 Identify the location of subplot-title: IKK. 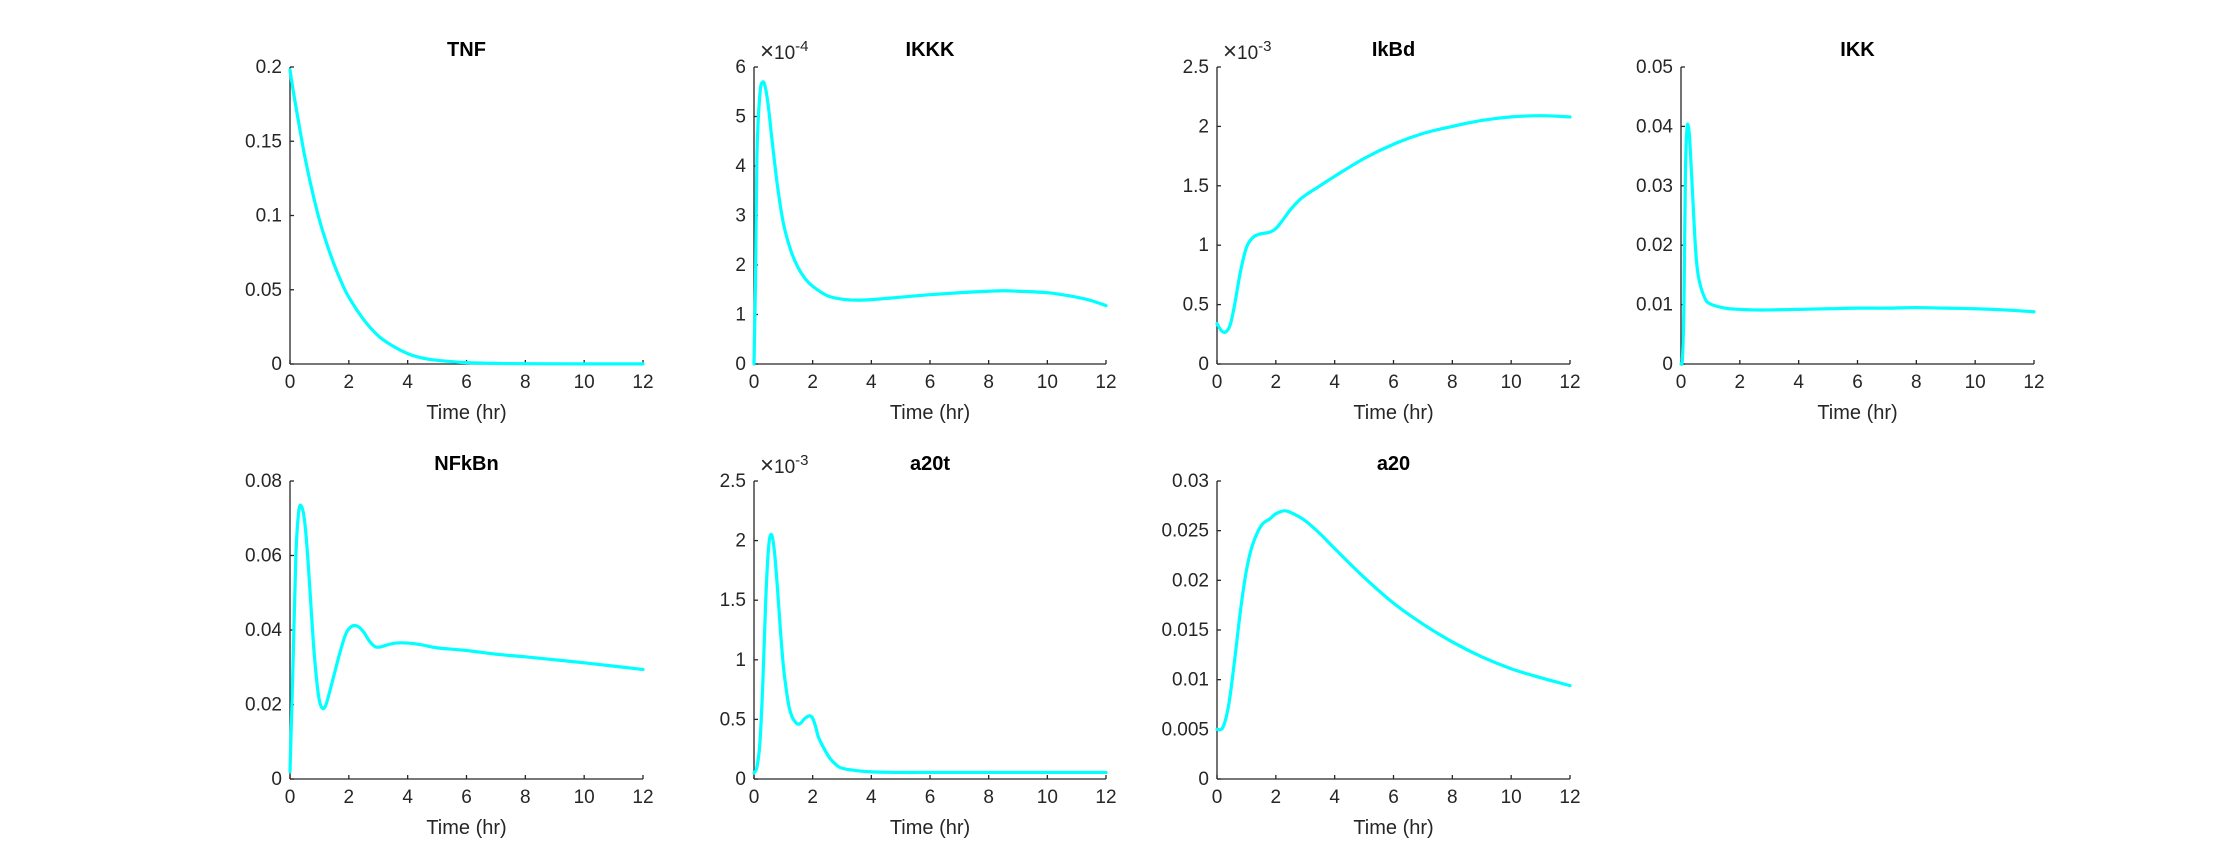
(1857, 50).